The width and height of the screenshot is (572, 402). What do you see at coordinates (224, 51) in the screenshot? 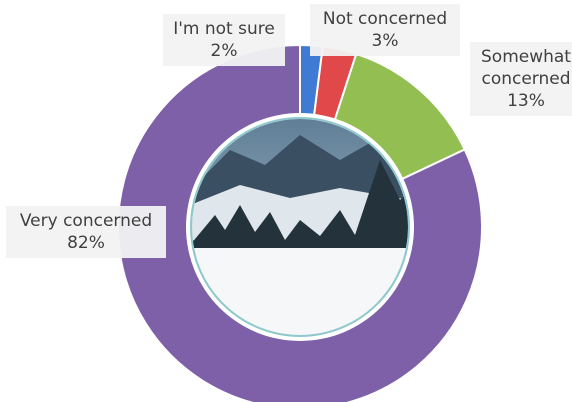
I see `value-label: 2%` at bounding box center [224, 51].